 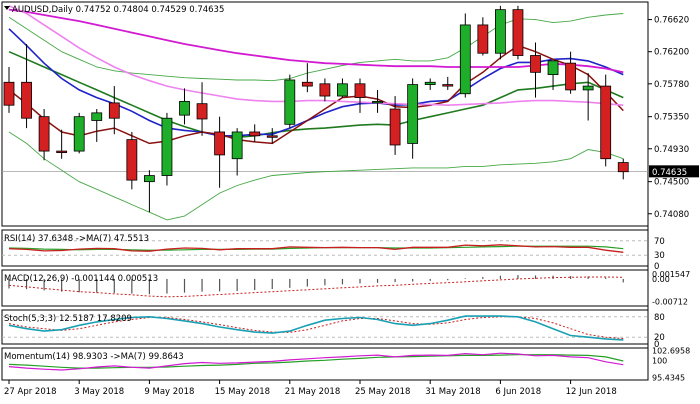 What do you see at coordinates (591, 392) in the screenshot?
I see `x-tick-label: 12 Jun 2018` at bounding box center [591, 392].